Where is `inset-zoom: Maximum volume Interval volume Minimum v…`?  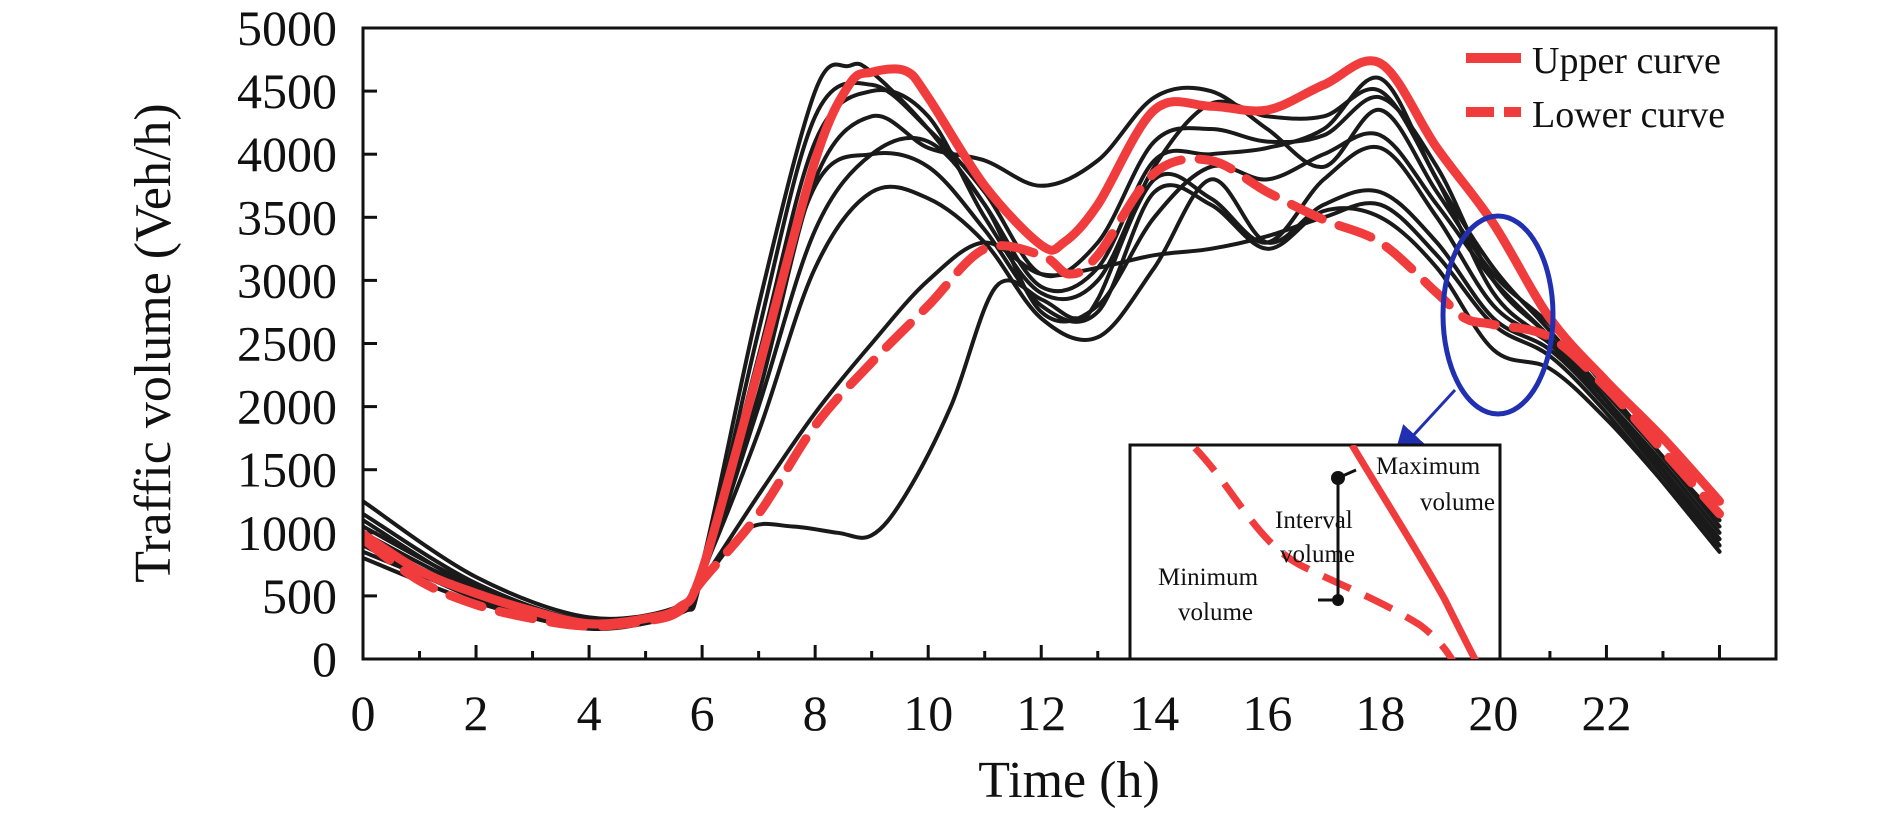 inset-zoom: Maximum volume Interval volume Minimum v… is located at coordinates (1315, 552).